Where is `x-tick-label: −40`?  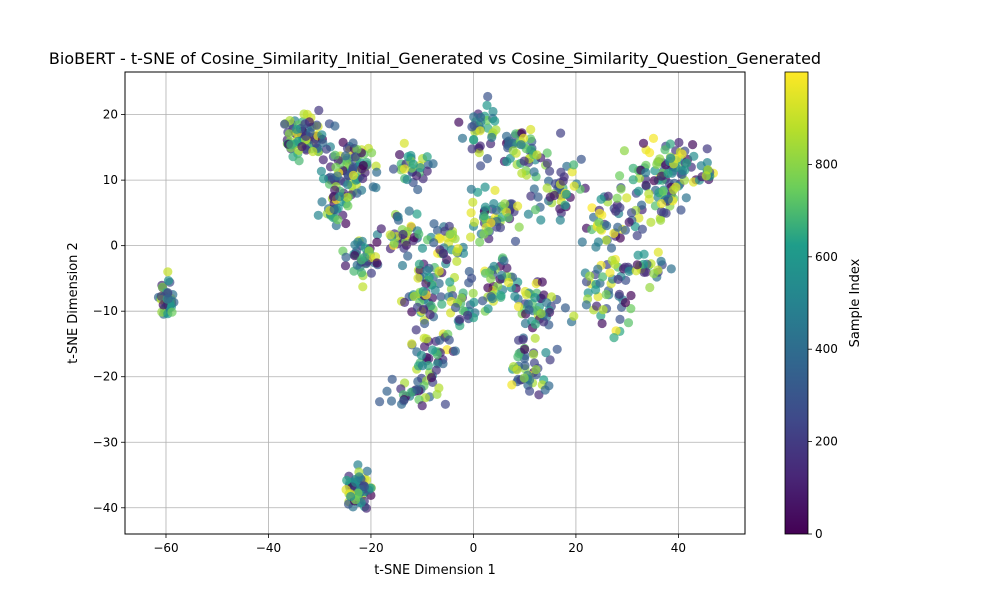 x-tick-label: −40 is located at coordinates (268, 548).